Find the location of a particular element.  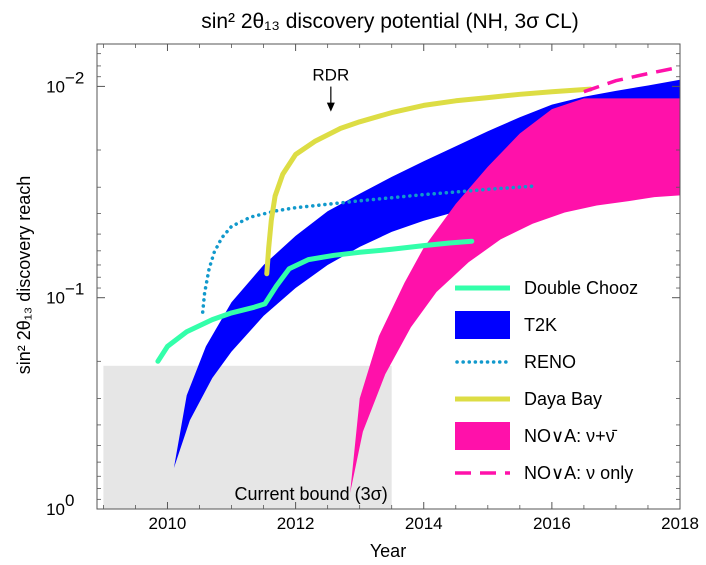

rdr-annotation: RDR is located at coordinates (330, 75).